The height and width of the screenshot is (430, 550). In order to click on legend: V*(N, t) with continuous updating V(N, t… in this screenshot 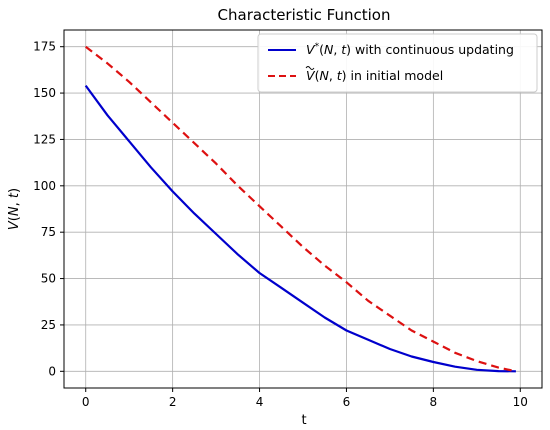, I will do `click(397, 63)`.